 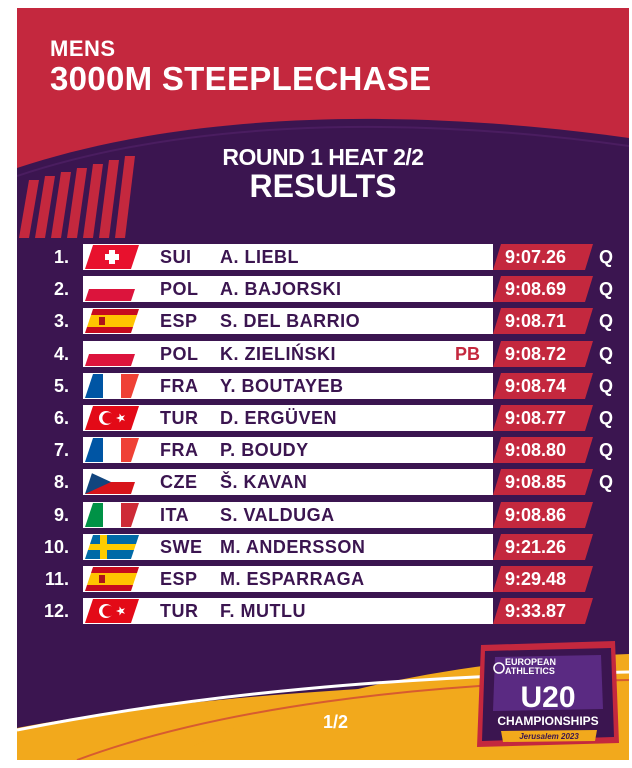 What do you see at coordinates (56, 579) in the screenshot?
I see `rank: 11.` at bounding box center [56, 579].